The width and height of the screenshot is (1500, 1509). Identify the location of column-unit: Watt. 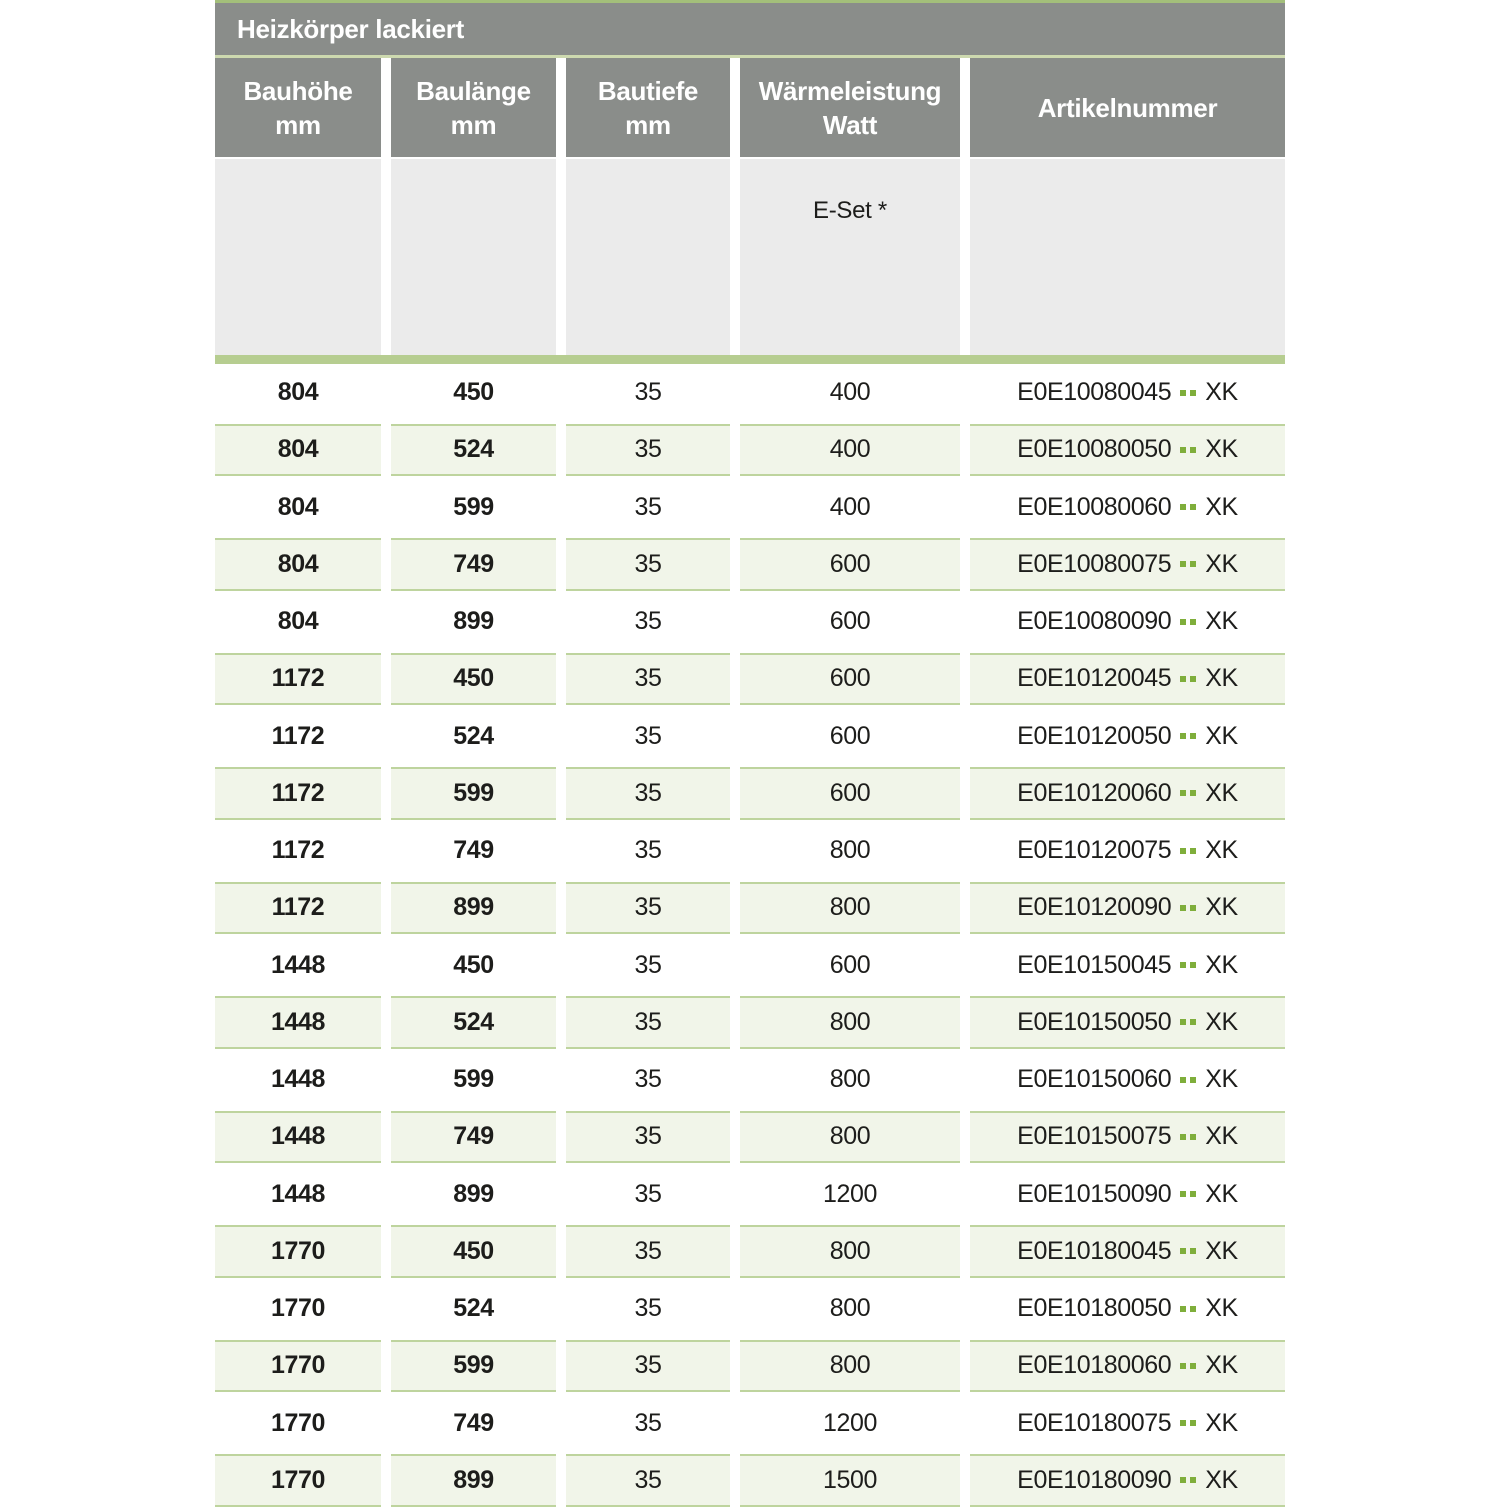
(850, 124).